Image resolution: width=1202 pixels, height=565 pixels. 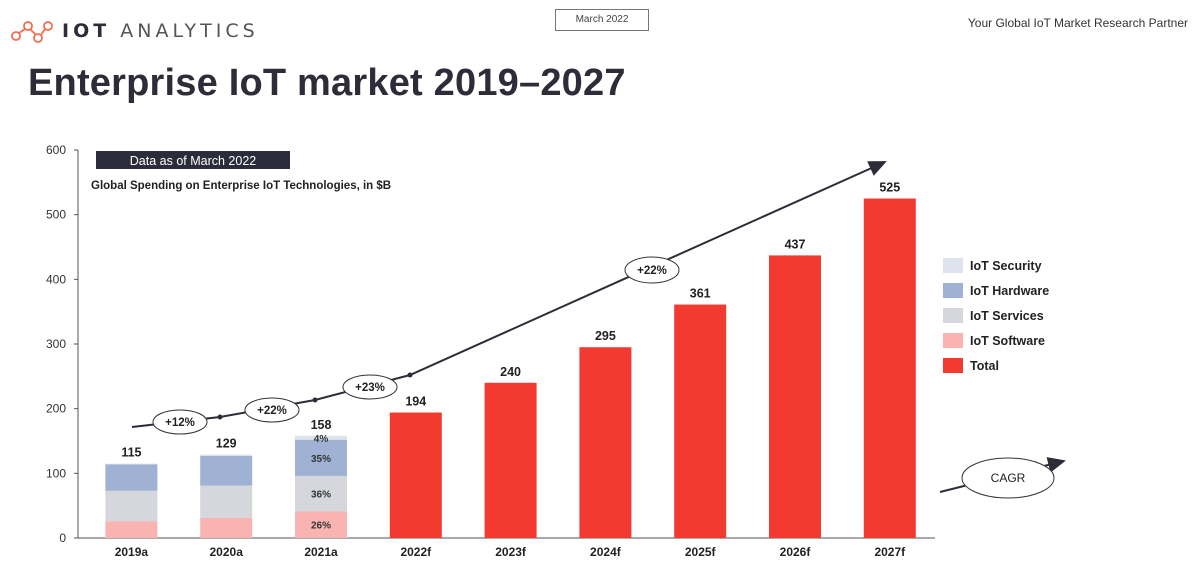 What do you see at coordinates (132, 552) in the screenshot?
I see `x-tick-label: 2019a` at bounding box center [132, 552].